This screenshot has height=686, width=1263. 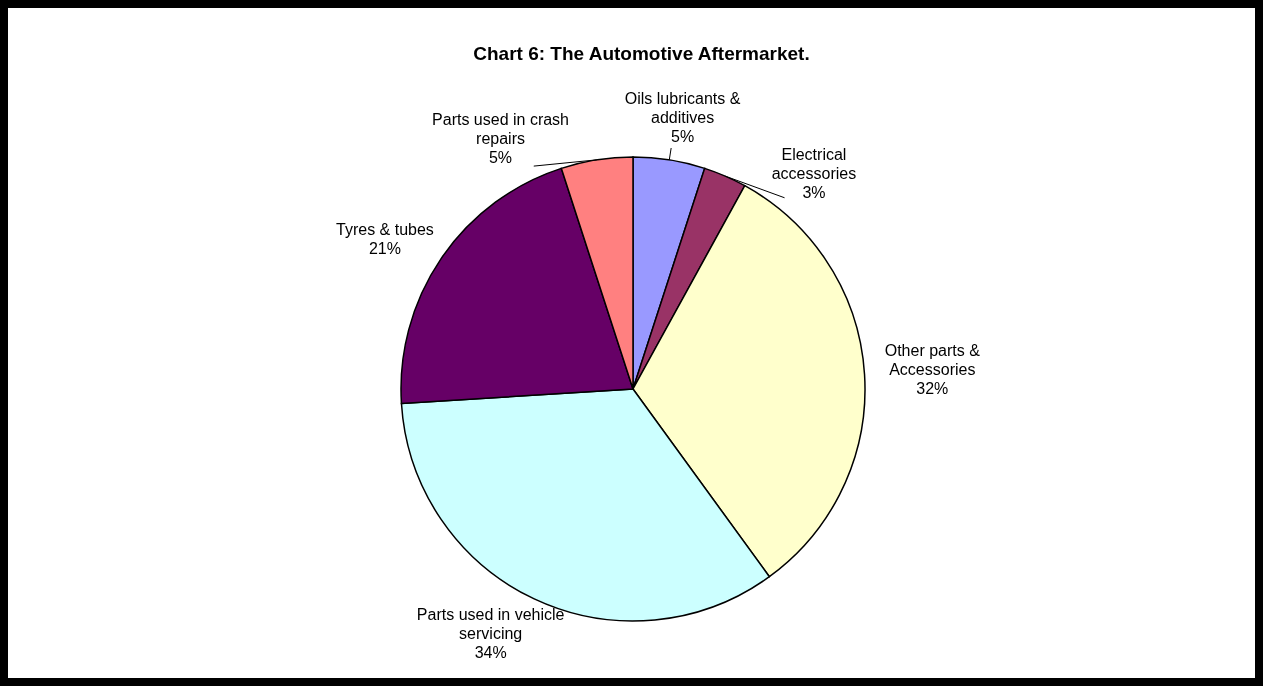 I want to click on slice-label: Parts used in vehicle servicing, so click(x=490, y=624).